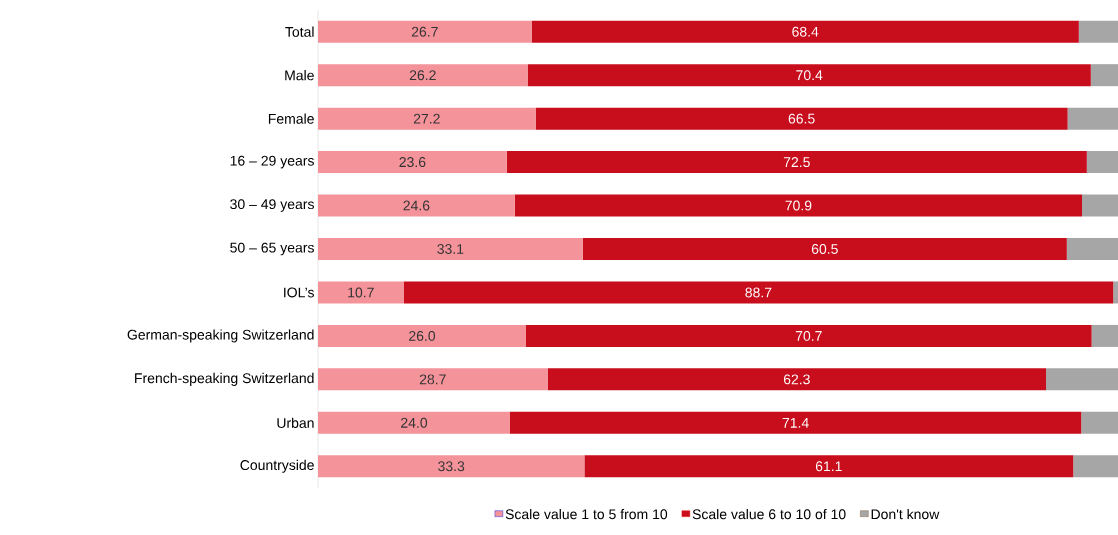 The image size is (1118, 535). I want to click on data-label: 28.7, so click(432, 379).